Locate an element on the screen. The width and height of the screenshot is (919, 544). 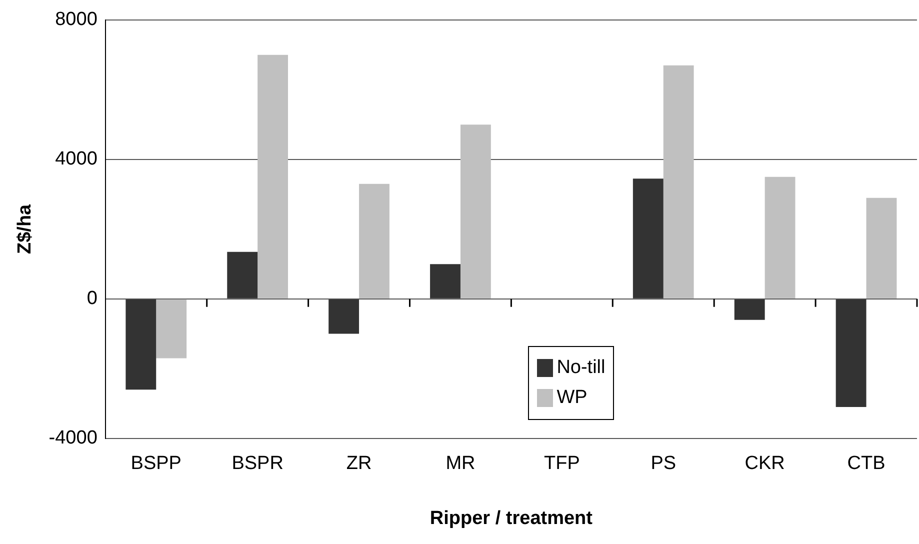
x-tick-label: PS is located at coordinates (663, 463).